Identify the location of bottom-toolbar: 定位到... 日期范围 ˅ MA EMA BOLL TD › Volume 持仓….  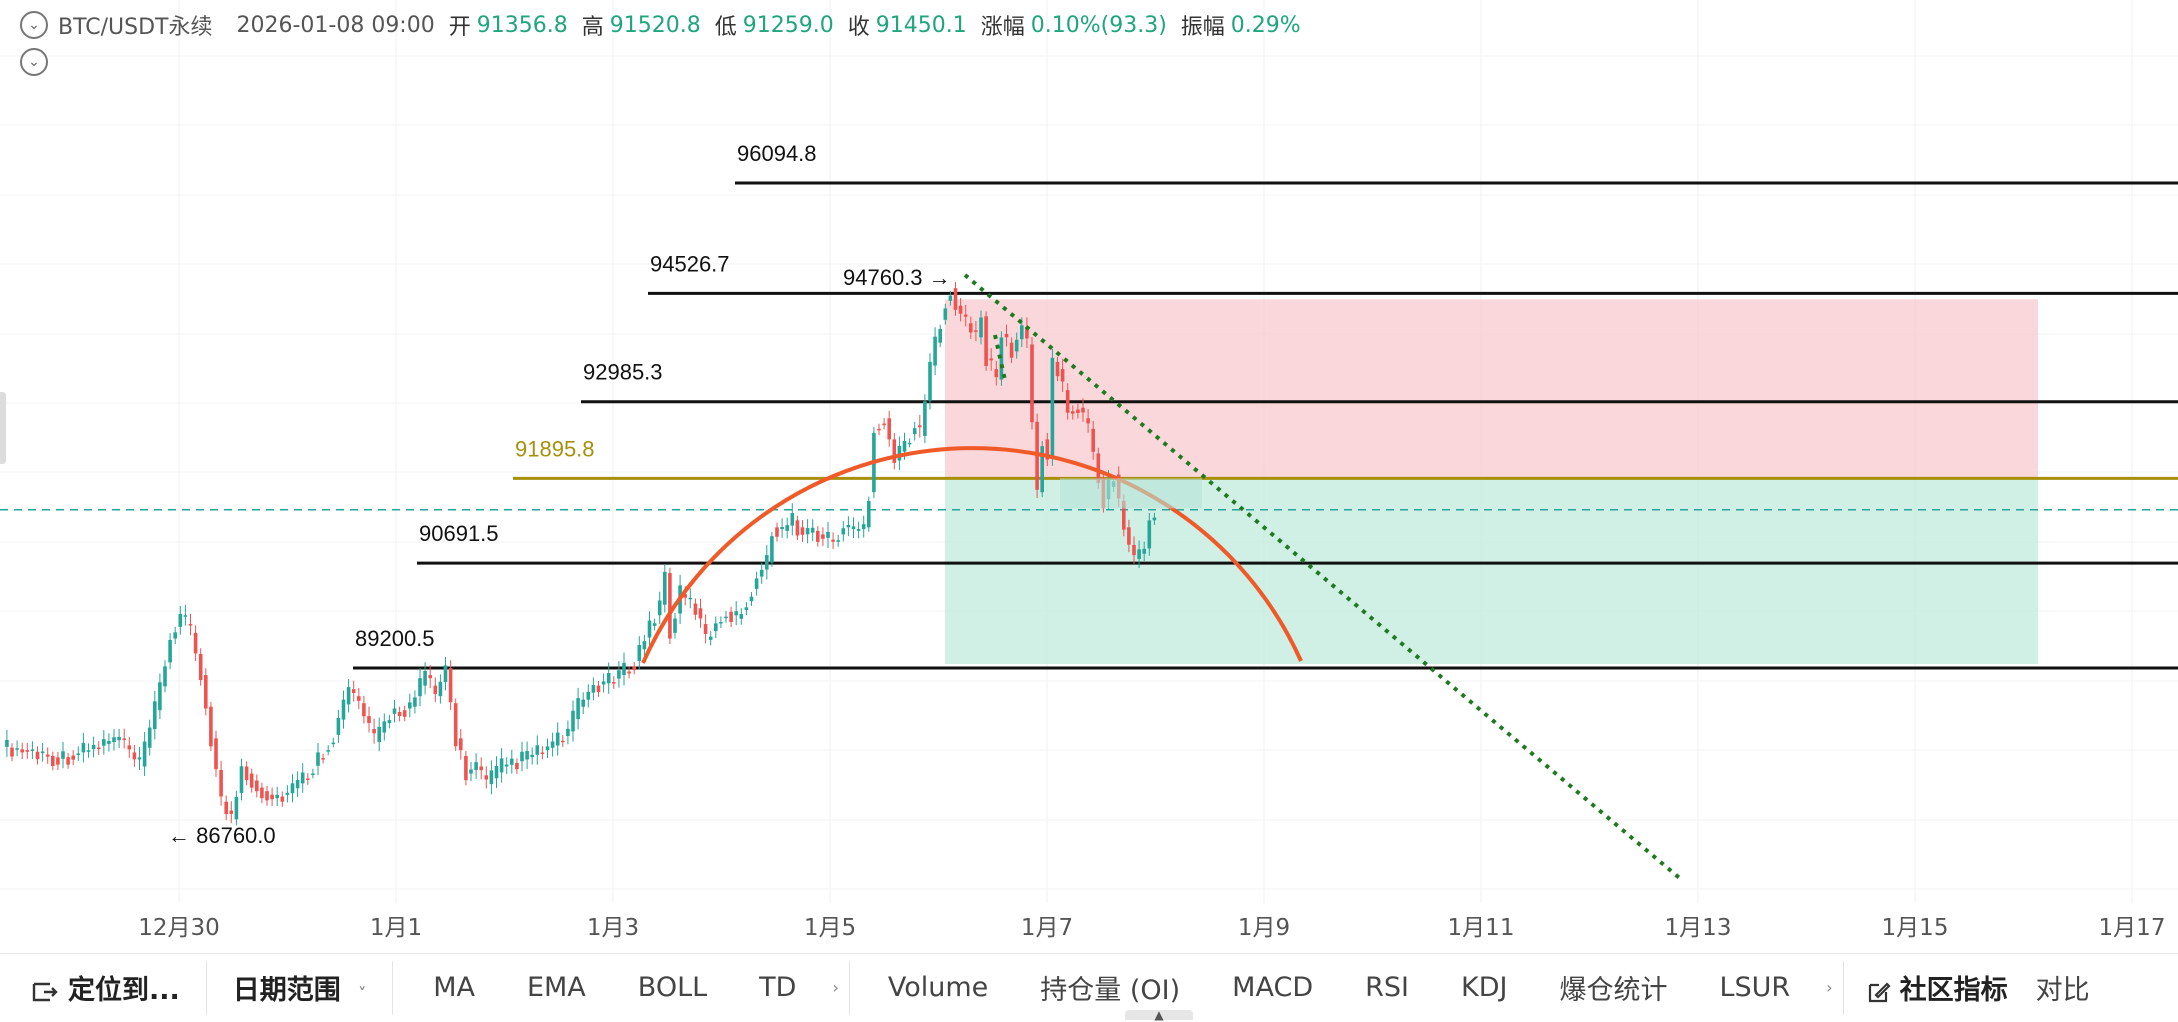
(1089, 987).